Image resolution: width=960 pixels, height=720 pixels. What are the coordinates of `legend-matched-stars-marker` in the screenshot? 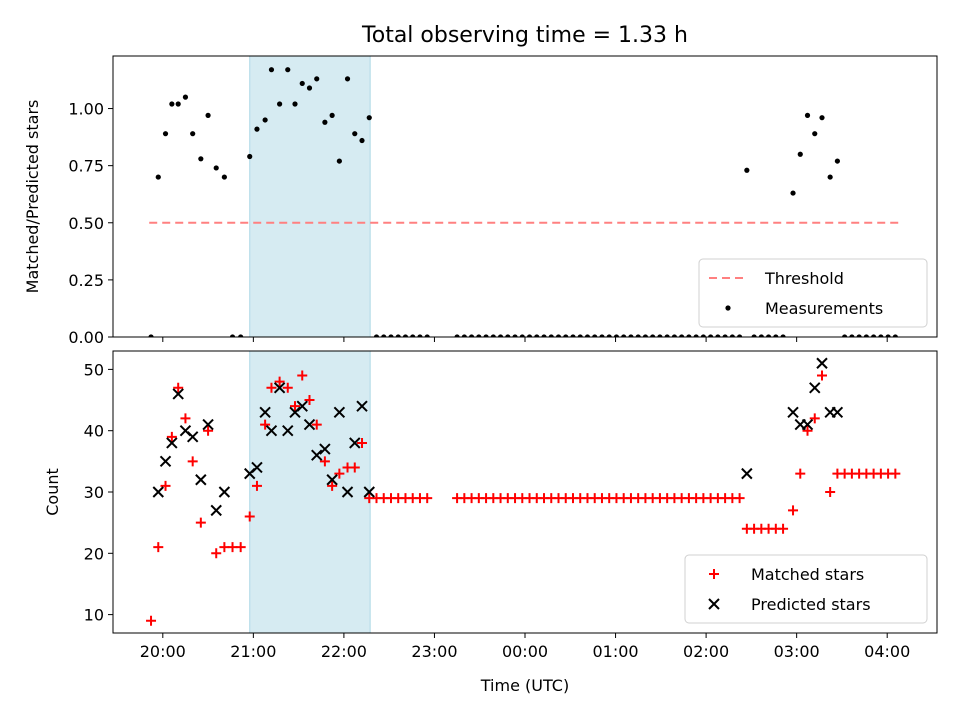 It's located at (714, 574).